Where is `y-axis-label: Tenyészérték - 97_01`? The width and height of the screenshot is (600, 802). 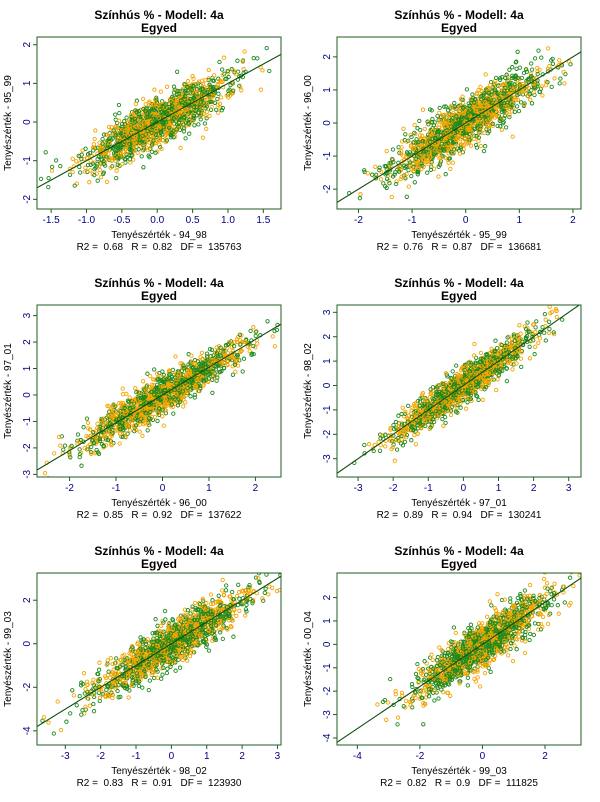 y-axis-label: Tenyészérték - 97_01 is located at coordinates (8, 391).